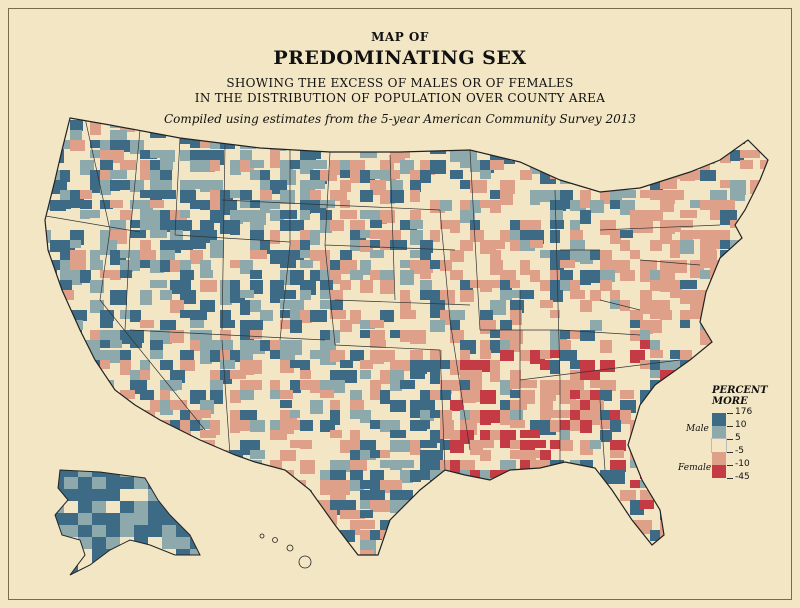 Image resolution: width=800 pixels, height=608 pixels. Describe the element at coordinates (695, 468) in the screenshot. I see `legend-female-label: Female` at that location.